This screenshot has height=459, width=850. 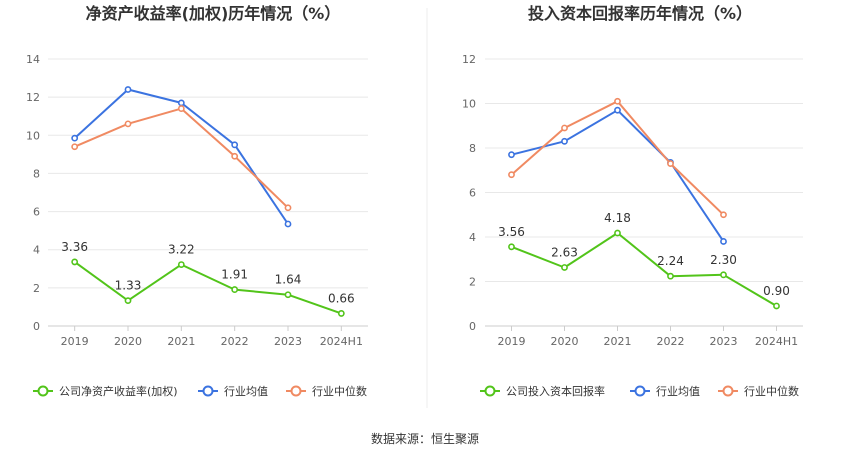 I want to click on legend-label-roic-0: 公司投入资本回报率, so click(x=555, y=391).